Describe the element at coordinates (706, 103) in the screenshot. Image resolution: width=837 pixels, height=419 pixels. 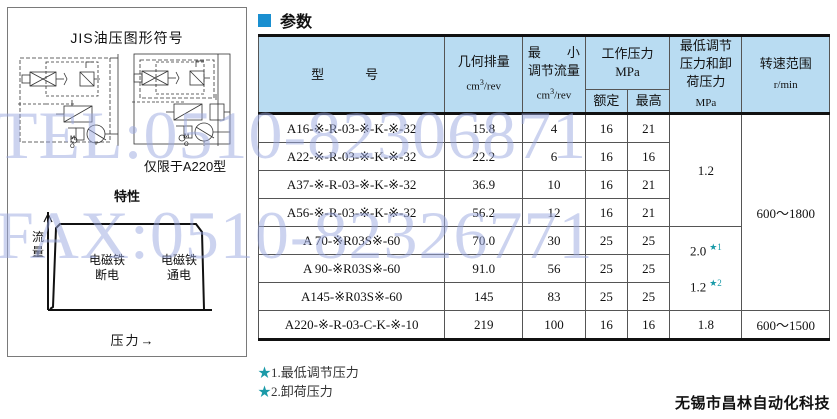
I see `header-min-adjust-unit: MPa` at that location.